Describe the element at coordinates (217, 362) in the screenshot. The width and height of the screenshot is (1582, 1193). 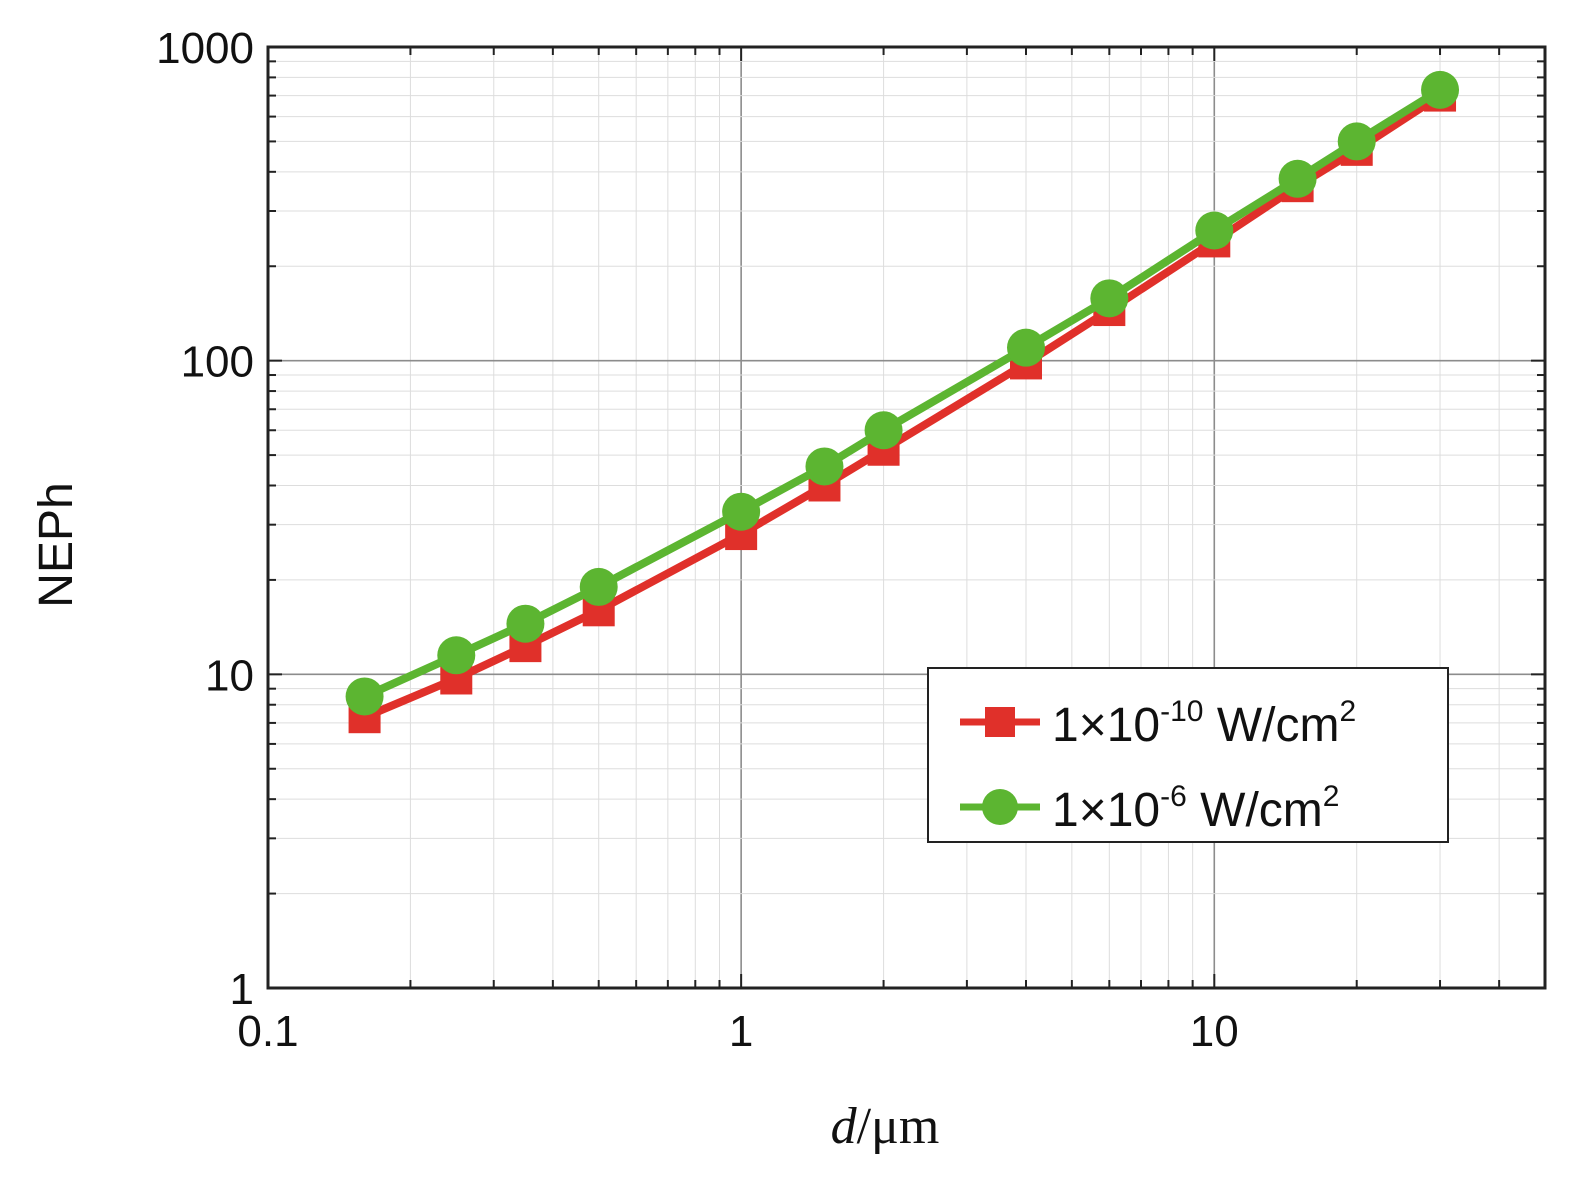
I see `y-tick-label: 100` at that location.